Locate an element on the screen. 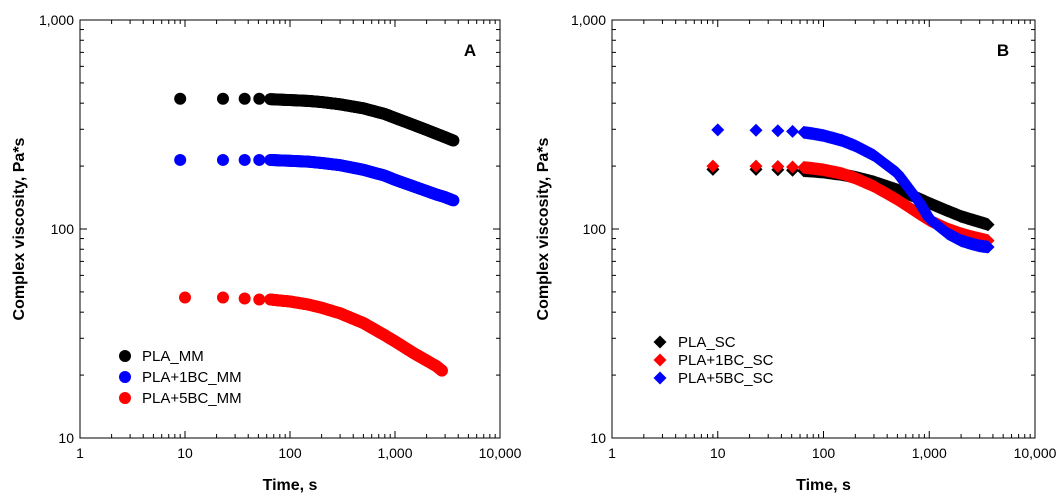 This screenshot has height=504, width=1062. legend-label: PLA+5BC_SC is located at coordinates (726, 378).